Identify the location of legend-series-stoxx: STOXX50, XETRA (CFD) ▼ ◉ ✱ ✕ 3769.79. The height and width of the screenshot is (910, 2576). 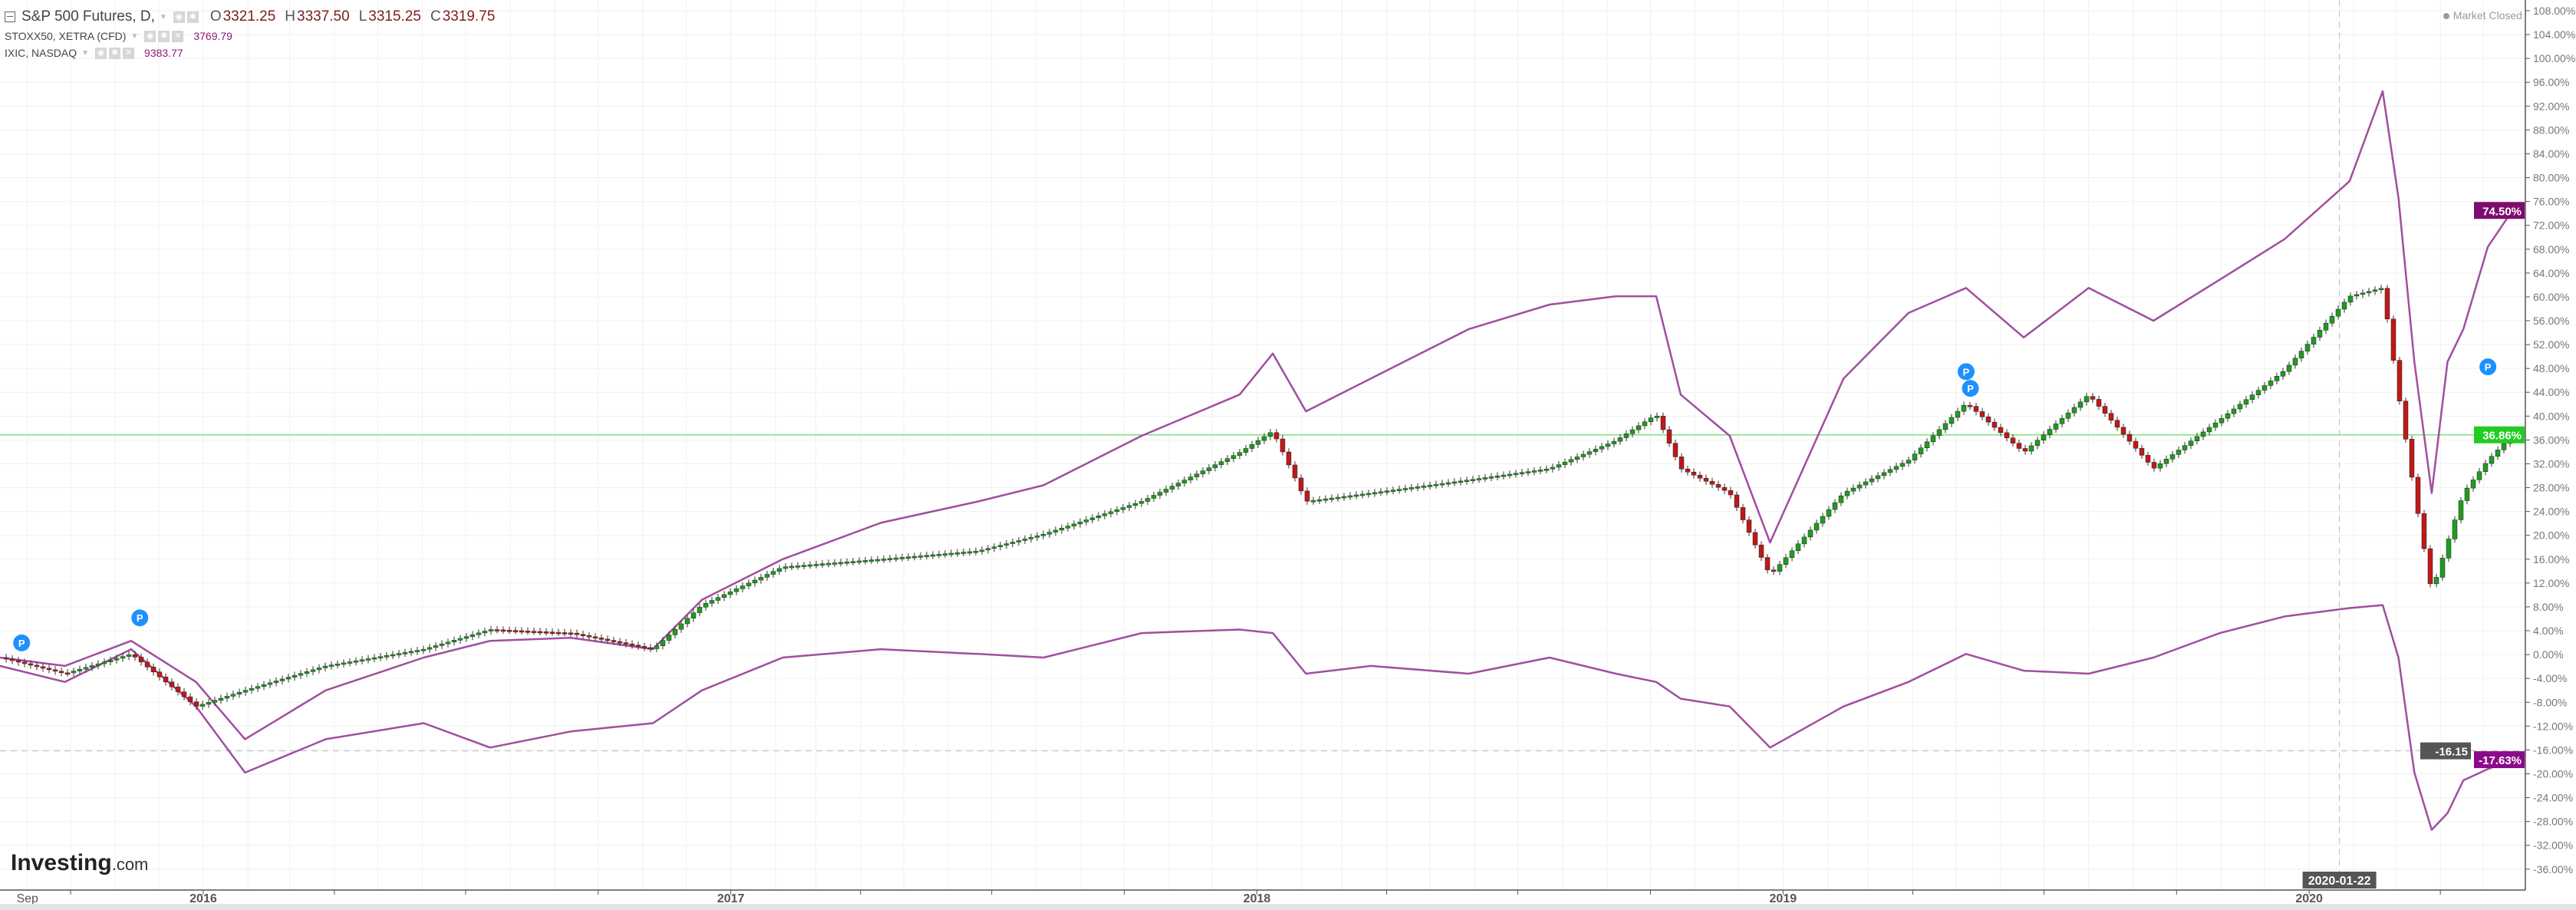
(250, 36).